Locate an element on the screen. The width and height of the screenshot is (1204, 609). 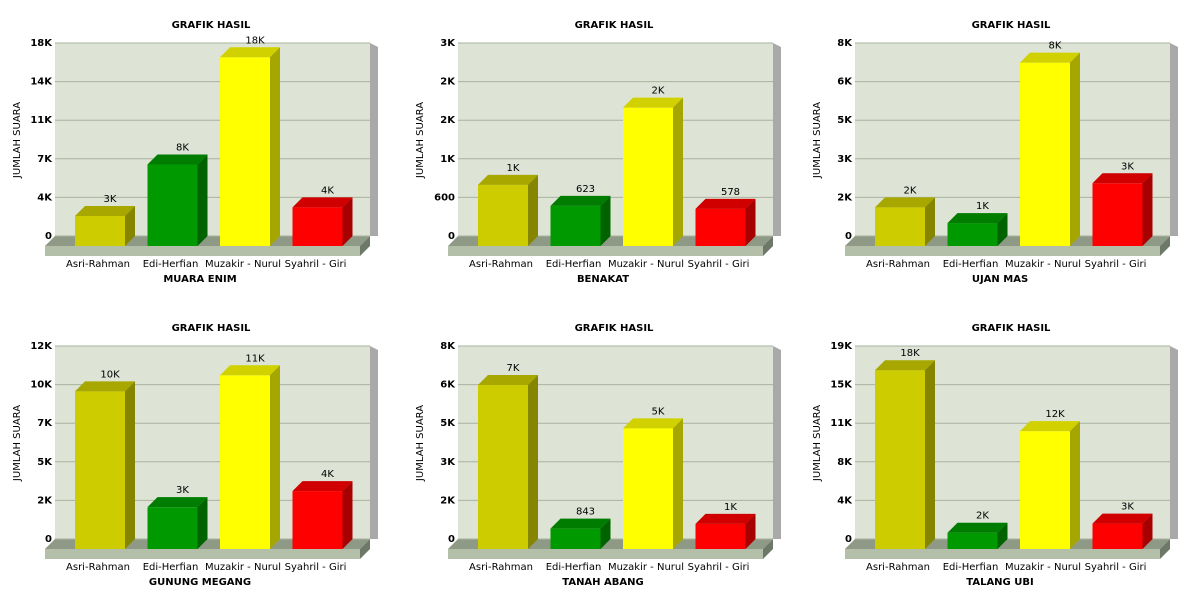
value-label: 623 is located at coordinates (585, 189).